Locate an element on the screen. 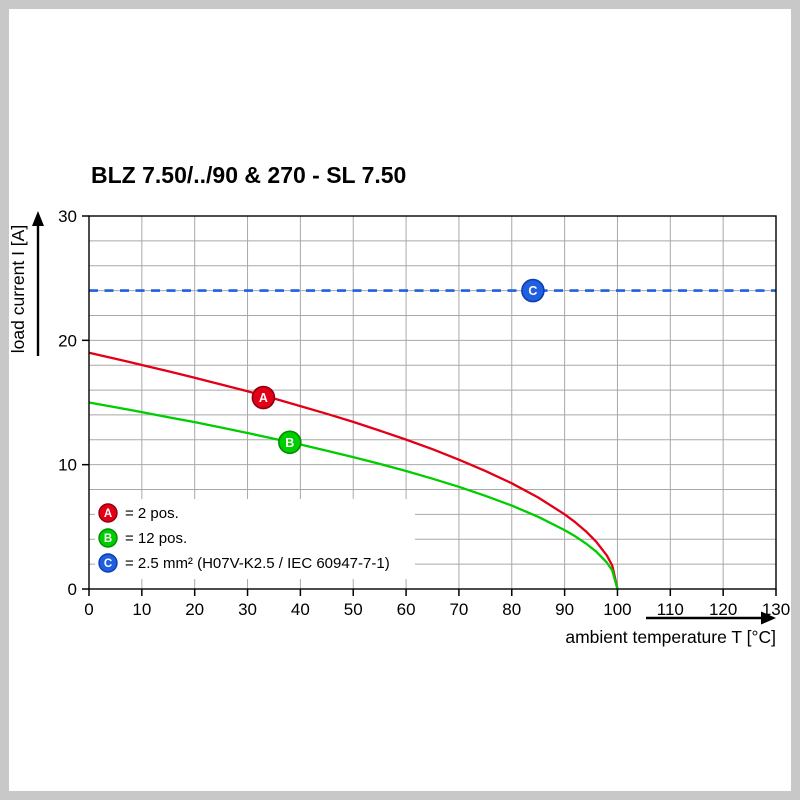 The width and height of the screenshot is (800, 800). x-tick-label: 100 is located at coordinates (617, 609).